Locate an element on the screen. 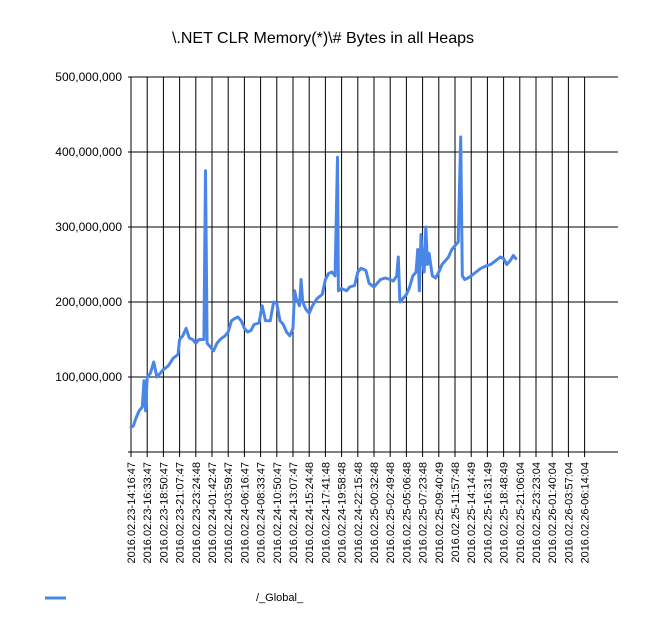  x-tick-label: 2016.02.24-17:41:48 is located at coordinates (326, 513).